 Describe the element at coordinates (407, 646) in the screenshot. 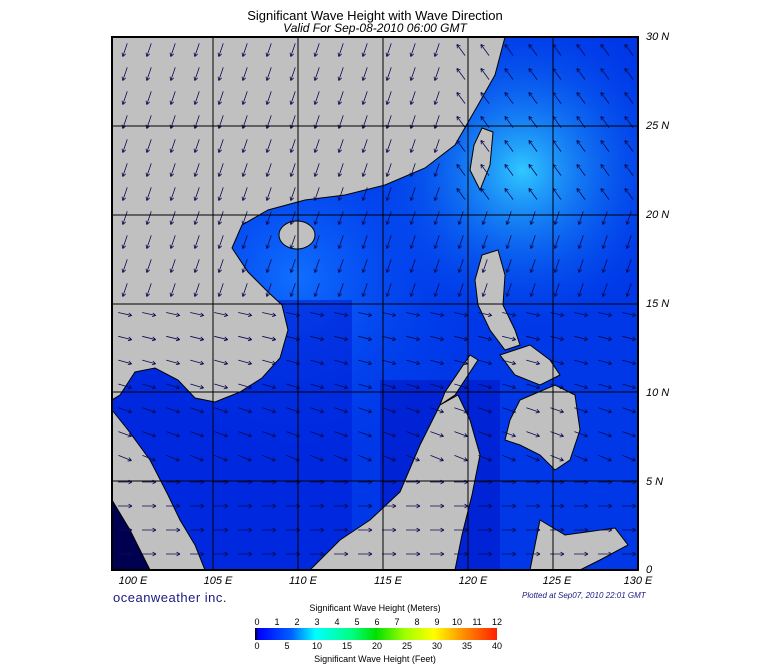

I see `feet-tick: 25` at that location.